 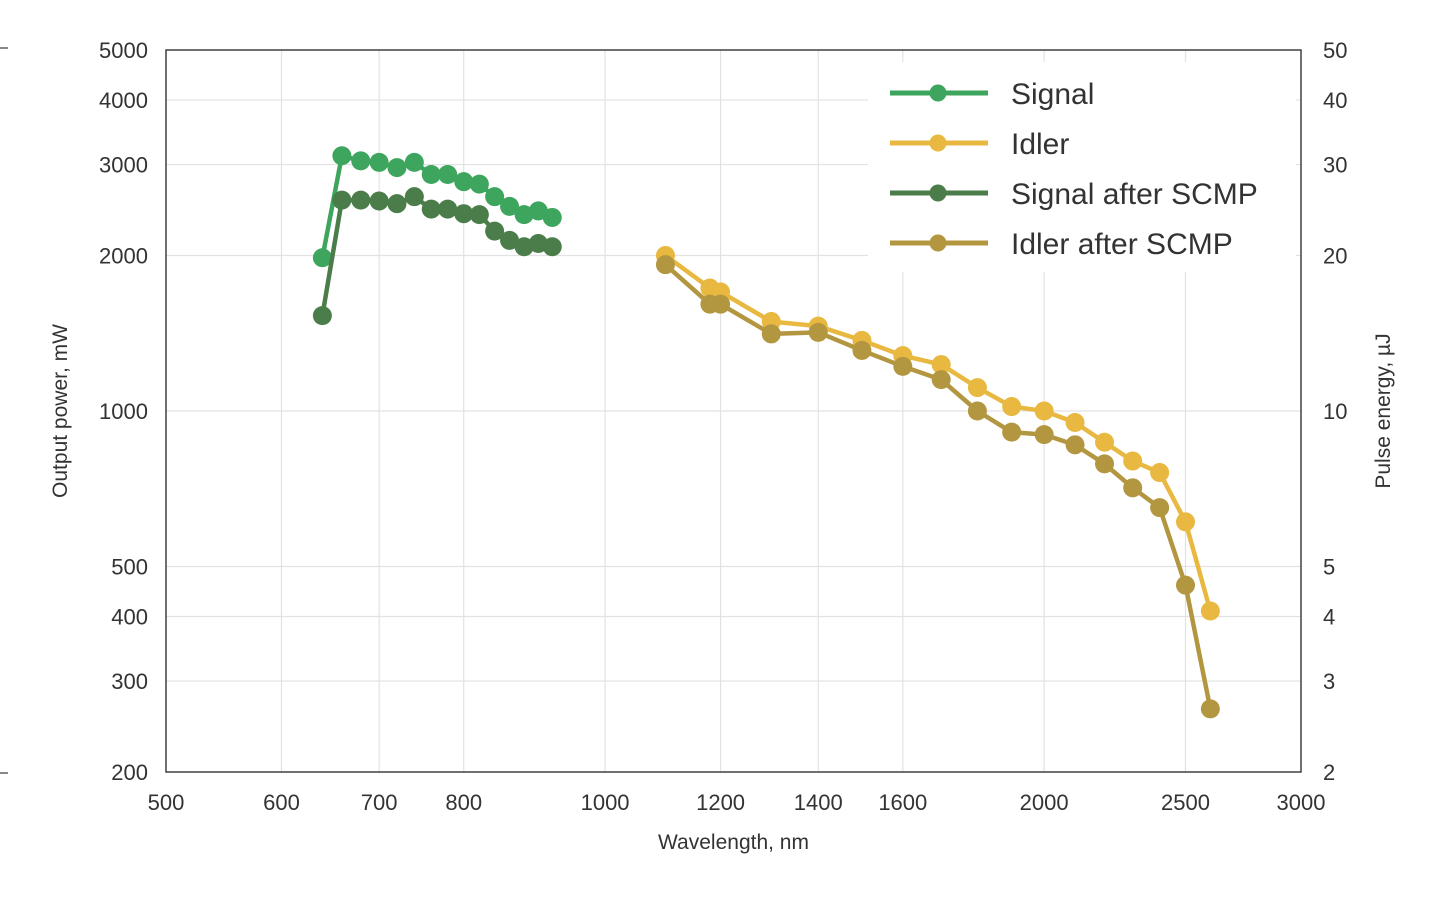 What do you see at coordinates (129, 772) in the screenshot?
I see `y-tick-label: 200` at bounding box center [129, 772].